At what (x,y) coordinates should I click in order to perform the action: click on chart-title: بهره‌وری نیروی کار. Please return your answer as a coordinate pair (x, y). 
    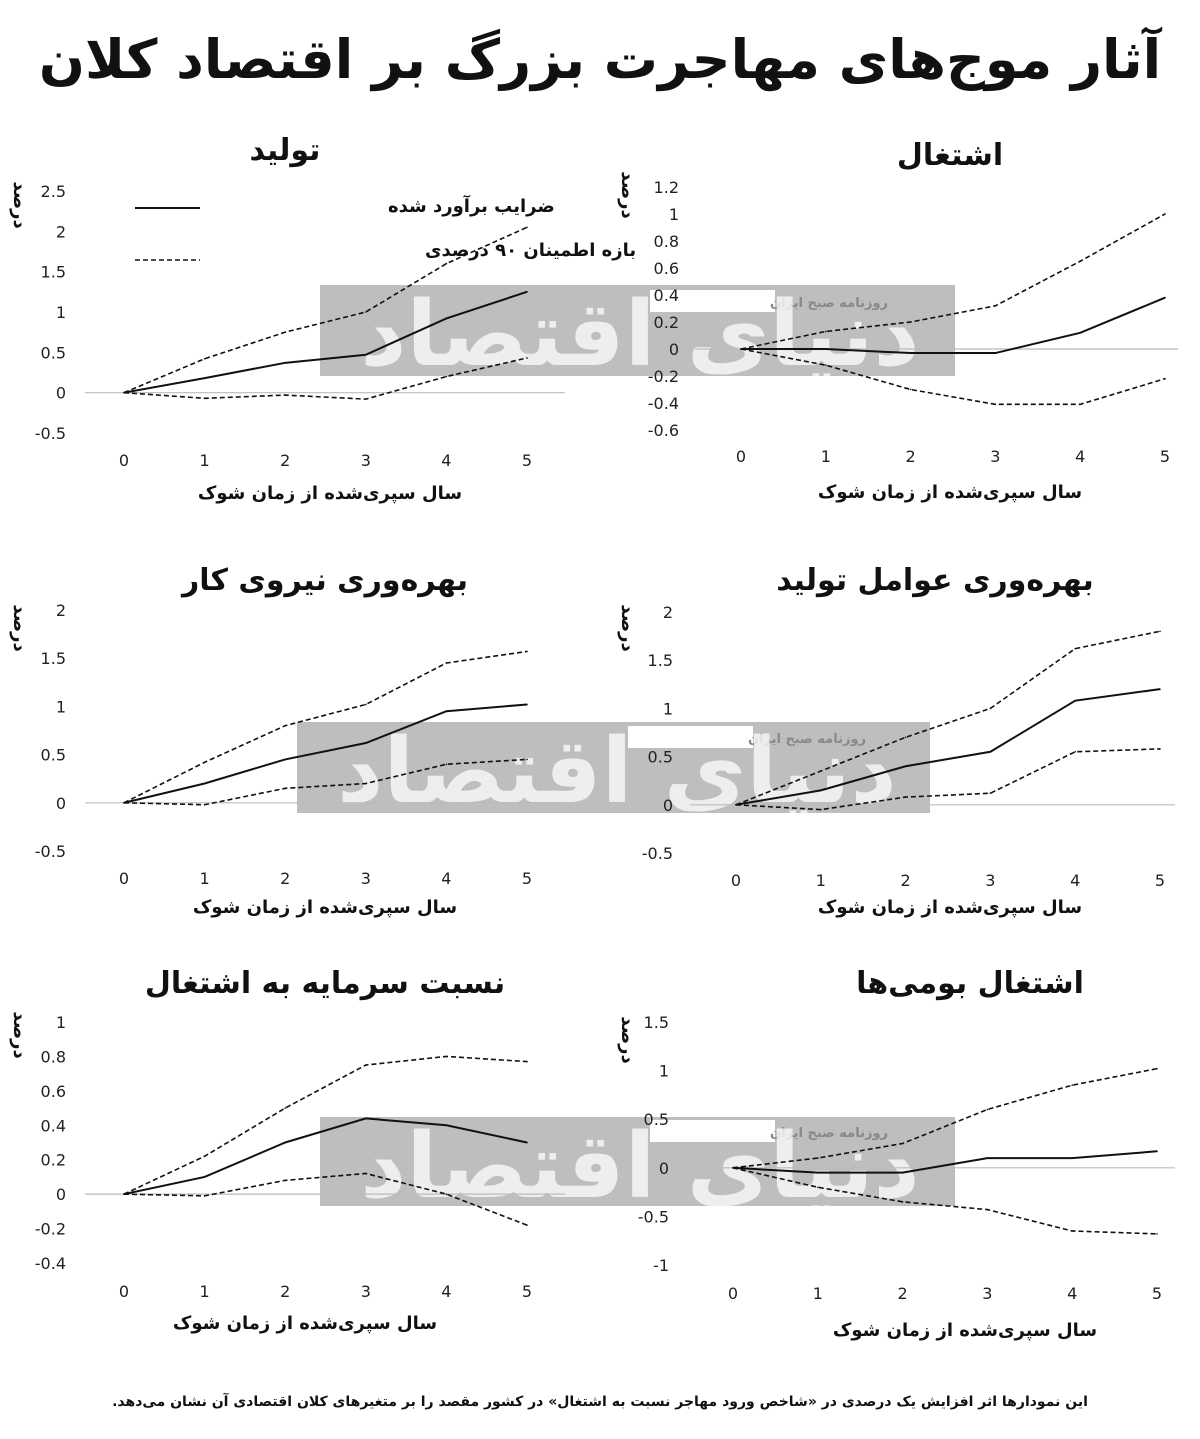
    Looking at the image, I should click on (324, 580).